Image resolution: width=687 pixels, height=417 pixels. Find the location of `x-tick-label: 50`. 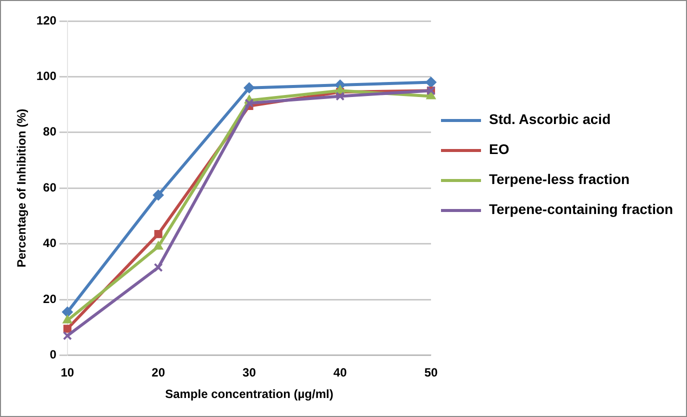

x-tick-label: 50 is located at coordinates (431, 373).